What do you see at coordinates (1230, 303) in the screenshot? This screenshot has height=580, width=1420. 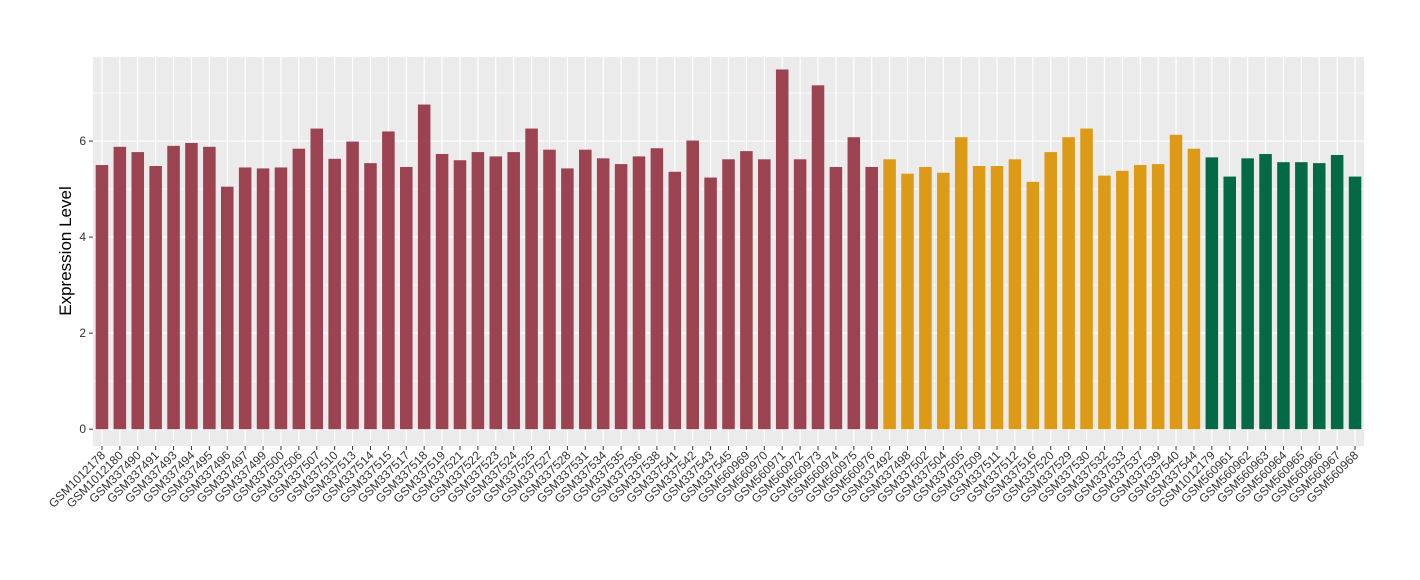 I see `bar-GSM560961` at bounding box center [1230, 303].